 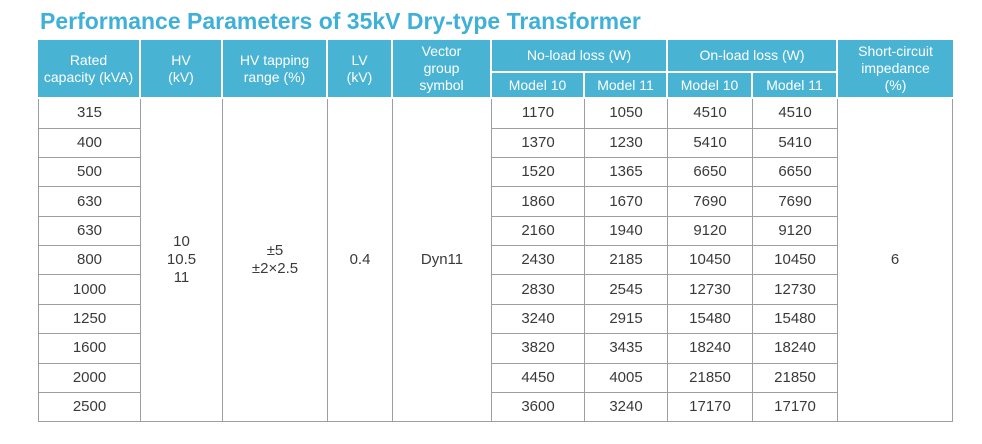 I want to click on table-row: 800 2430 2185 10450 10450, so click(x=495, y=261).